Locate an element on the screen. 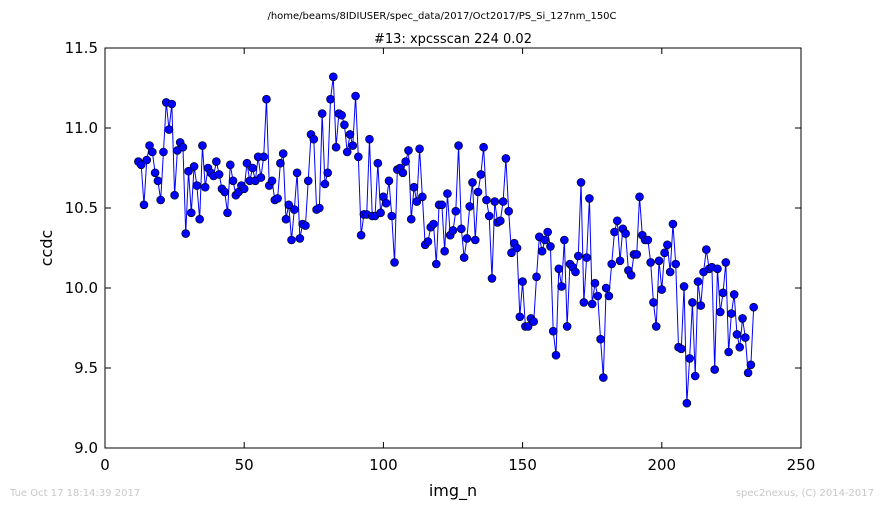 This screenshot has height=509, width=884. x-tick-label: 50 is located at coordinates (244, 465).